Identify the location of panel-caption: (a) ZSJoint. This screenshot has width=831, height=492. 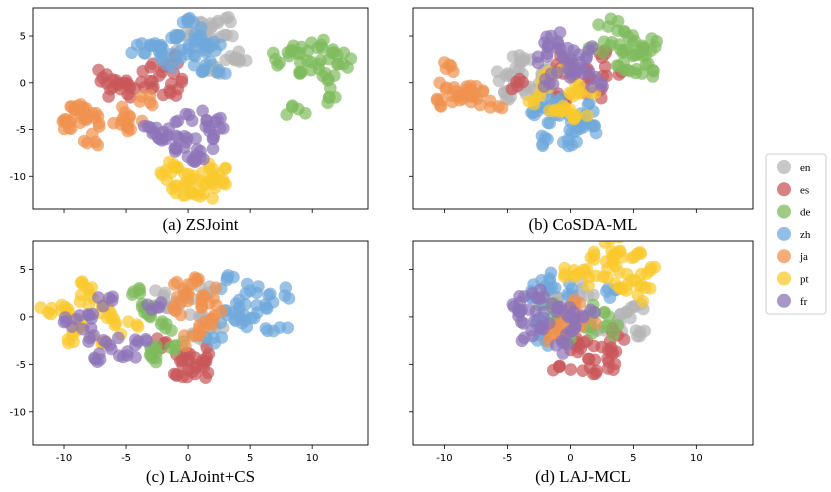
(200, 224).